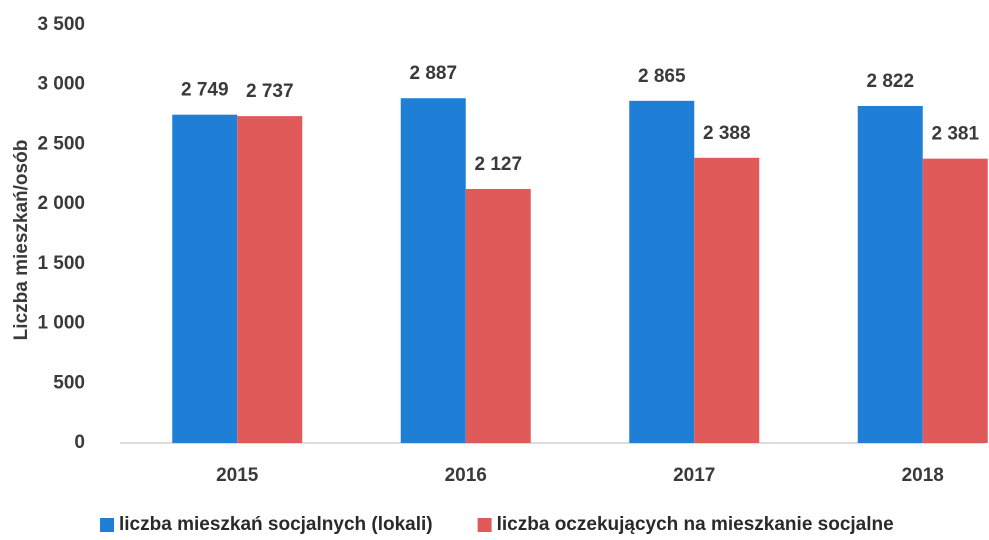  What do you see at coordinates (61, 143) in the screenshot?
I see `y-tick-label: 2 500` at bounding box center [61, 143].